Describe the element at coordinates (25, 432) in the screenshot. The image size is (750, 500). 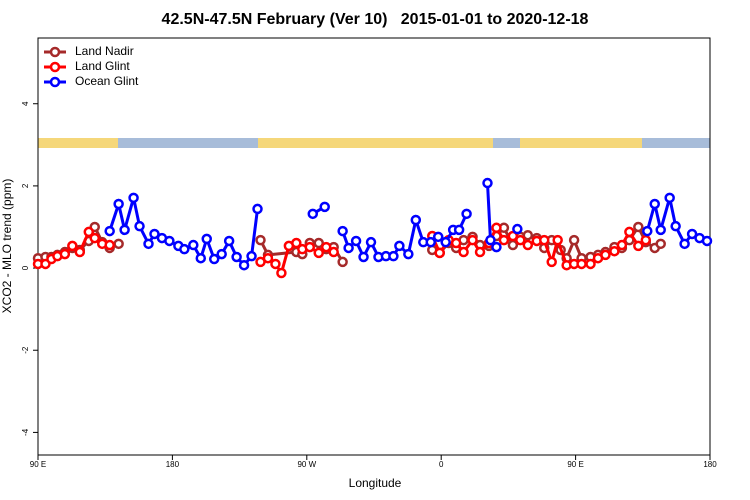
I see `y-tick-label: -4` at that location.